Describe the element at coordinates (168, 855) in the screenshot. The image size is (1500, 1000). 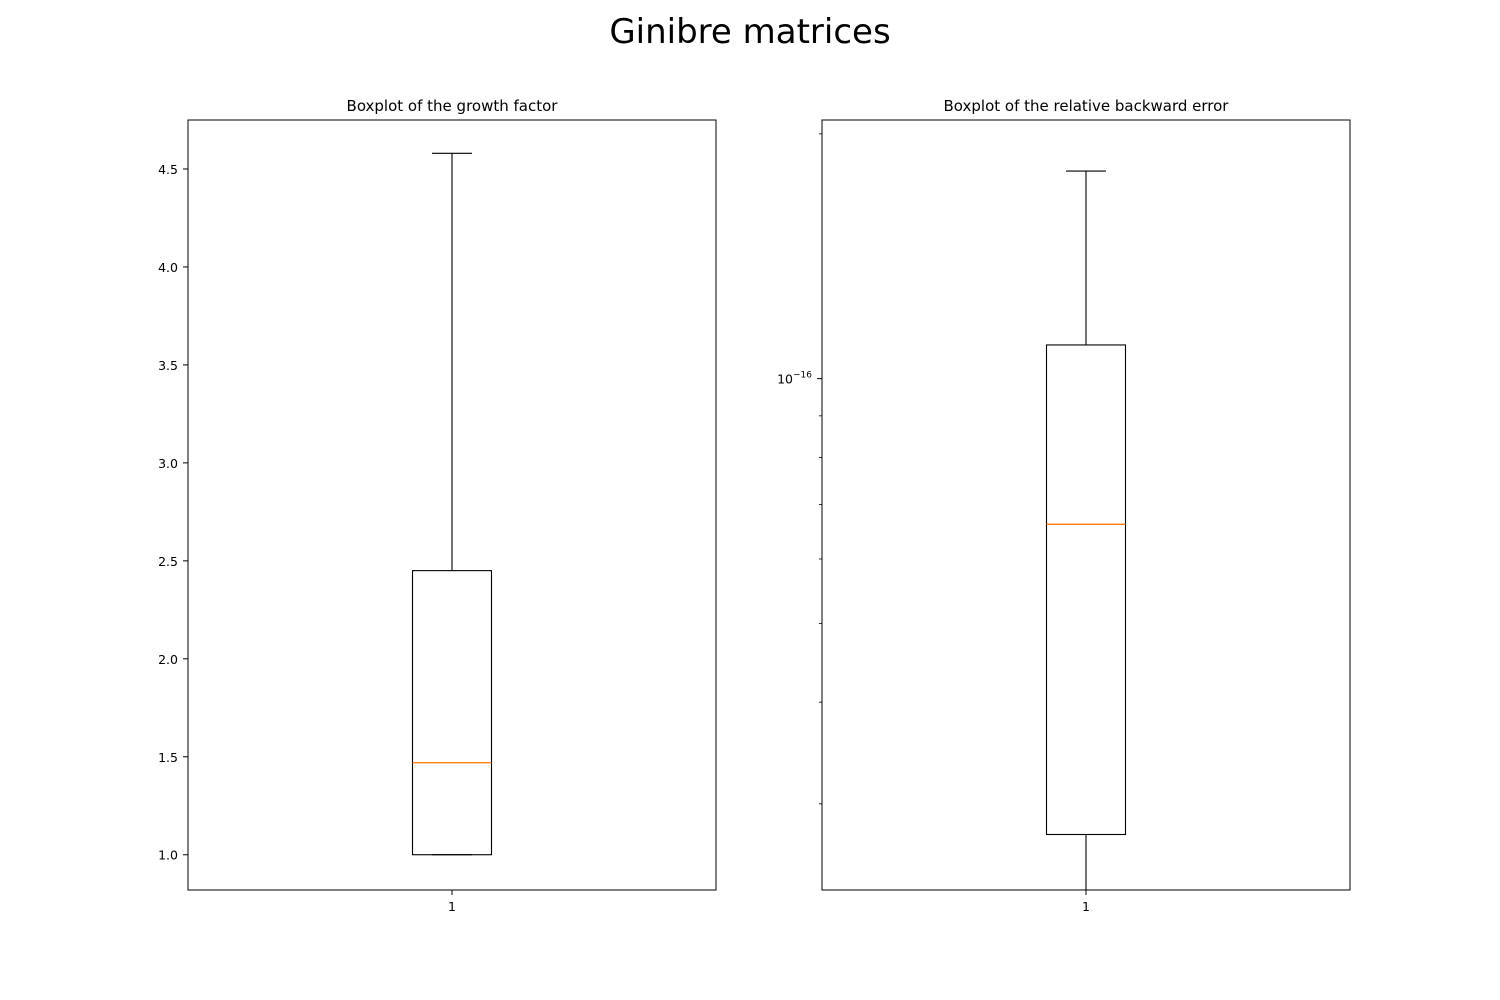
I see `y-tick-label: 1.0` at that location.